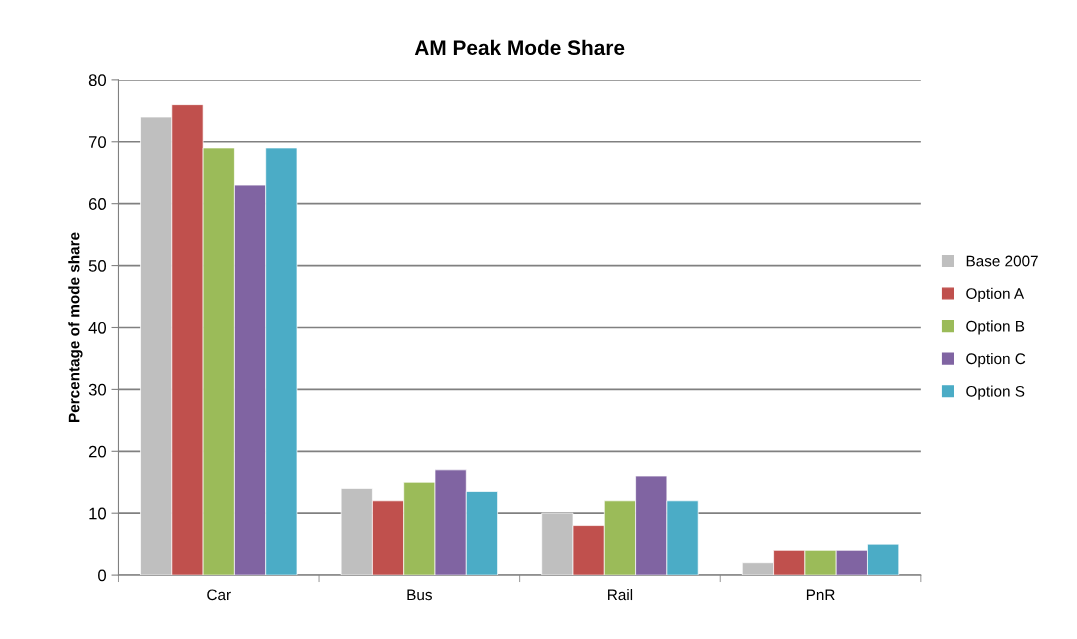 The height and width of the screenshot is (639, 1077). What do you see at coordinates (996, 360) in the screenshot?
I see `legend-label: Option C` at bounding box center [996, 360].